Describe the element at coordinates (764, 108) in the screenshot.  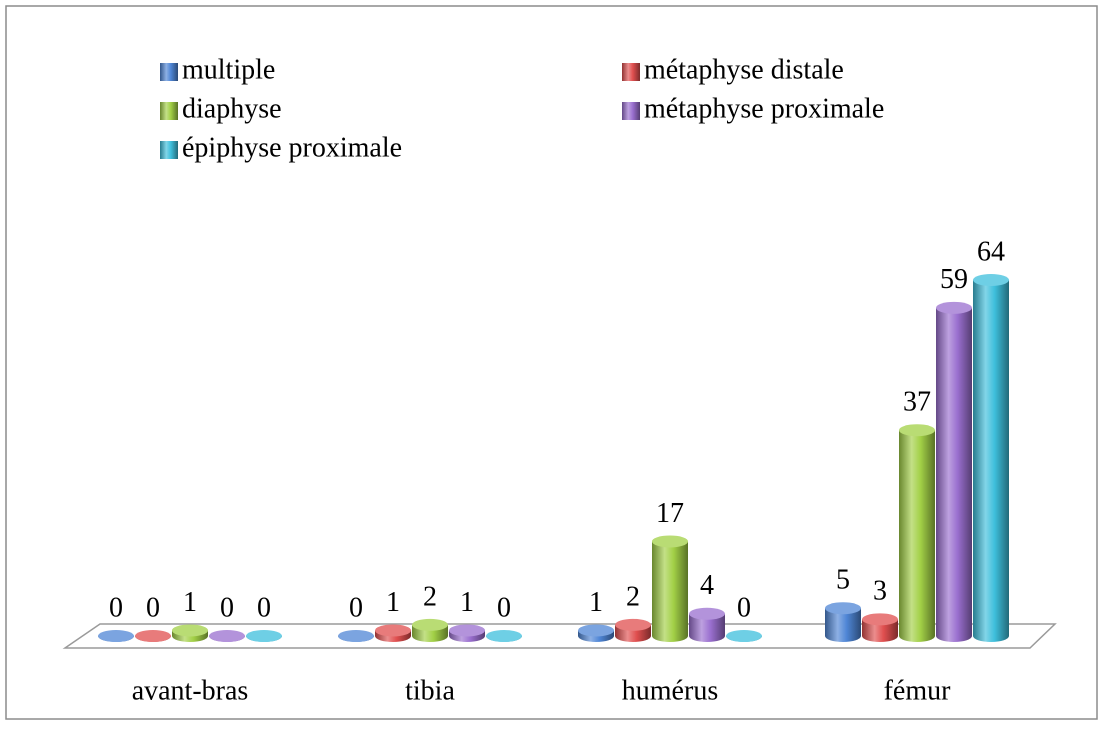
I see `legend-label: métaphyse proximale` at that location.